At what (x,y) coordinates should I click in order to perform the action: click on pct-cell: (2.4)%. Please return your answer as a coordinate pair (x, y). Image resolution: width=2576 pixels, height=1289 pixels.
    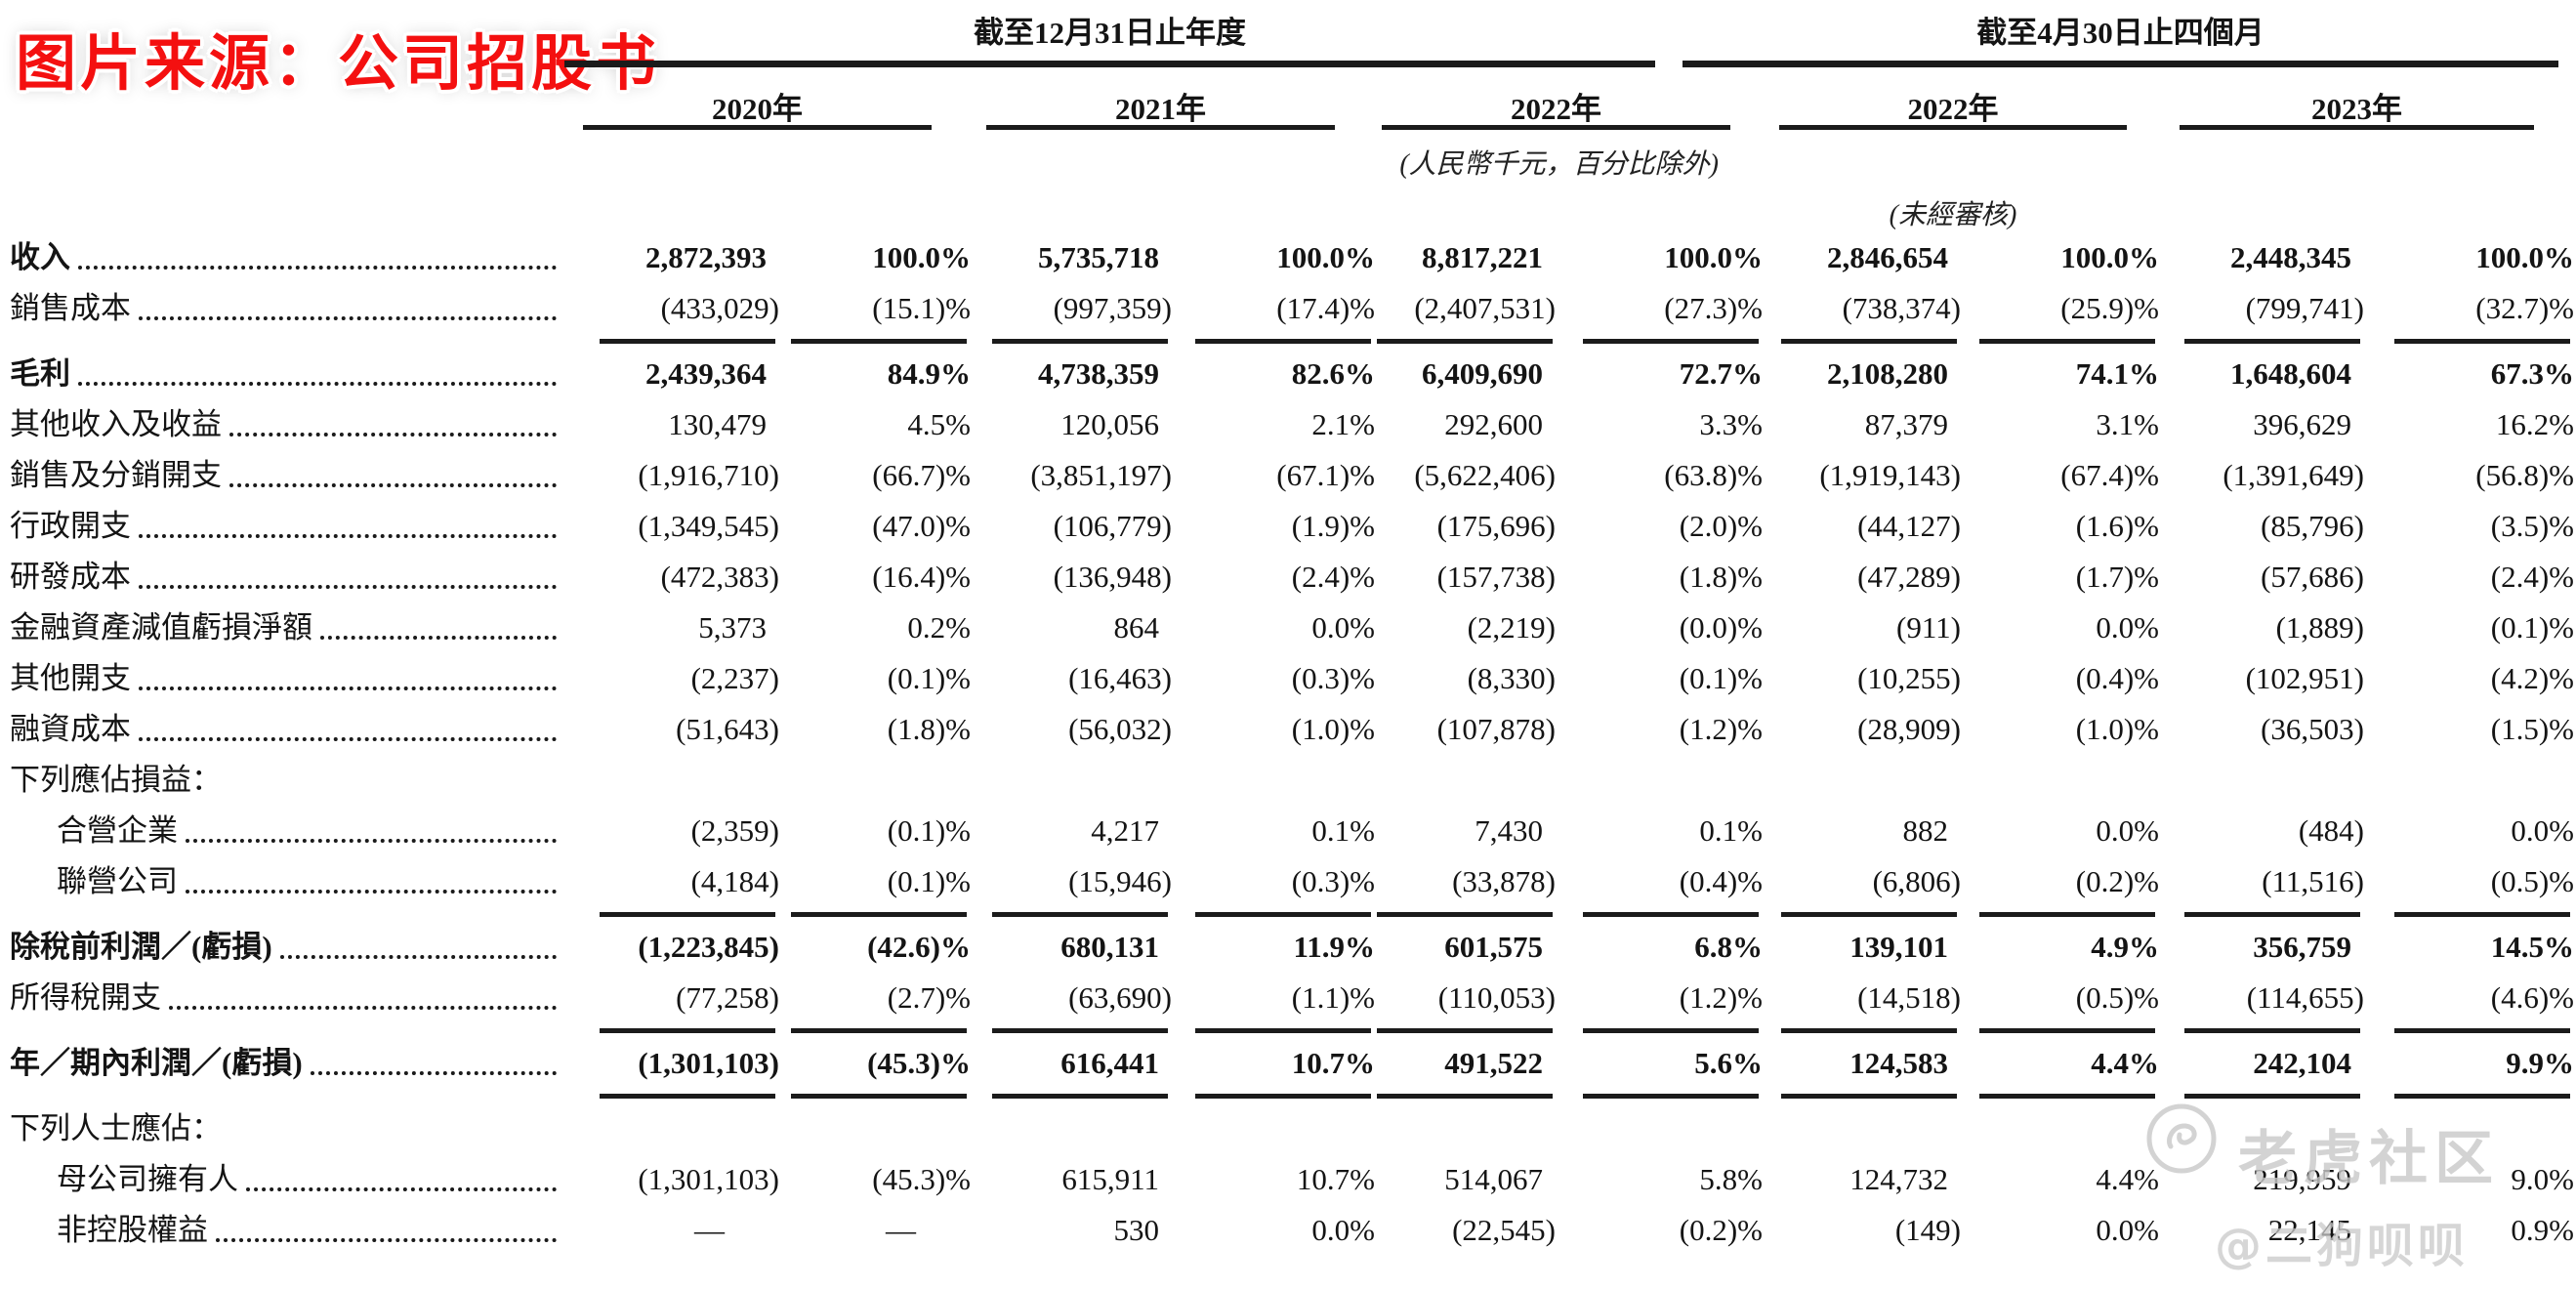
    Looking at the image, I should click on (2532, 577).